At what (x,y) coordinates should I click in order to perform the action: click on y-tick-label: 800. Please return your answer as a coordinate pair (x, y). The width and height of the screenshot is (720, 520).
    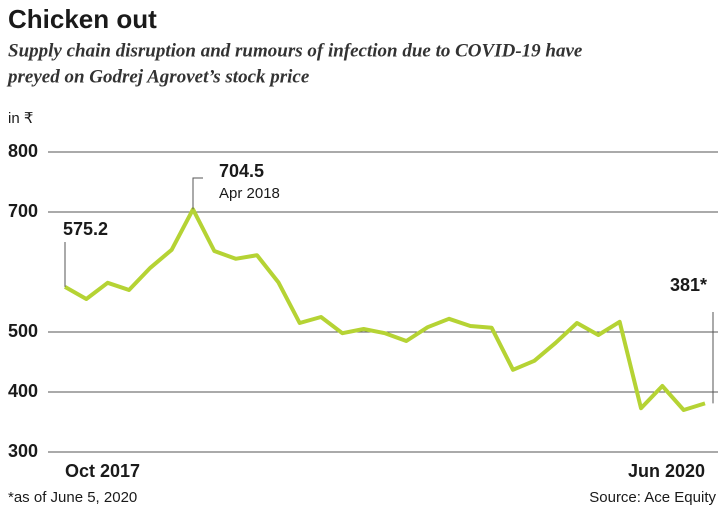
    Looking at the image, I should click on (23, 151).